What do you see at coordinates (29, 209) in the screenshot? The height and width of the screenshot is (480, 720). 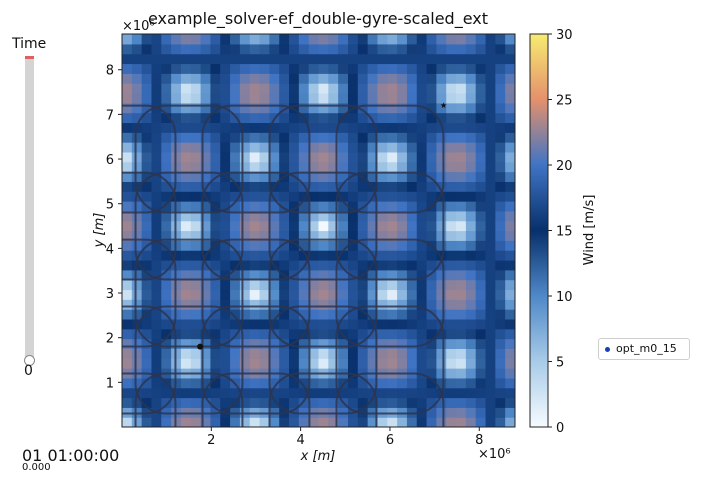 I see `time-slider` at bounding box center [29, 209].